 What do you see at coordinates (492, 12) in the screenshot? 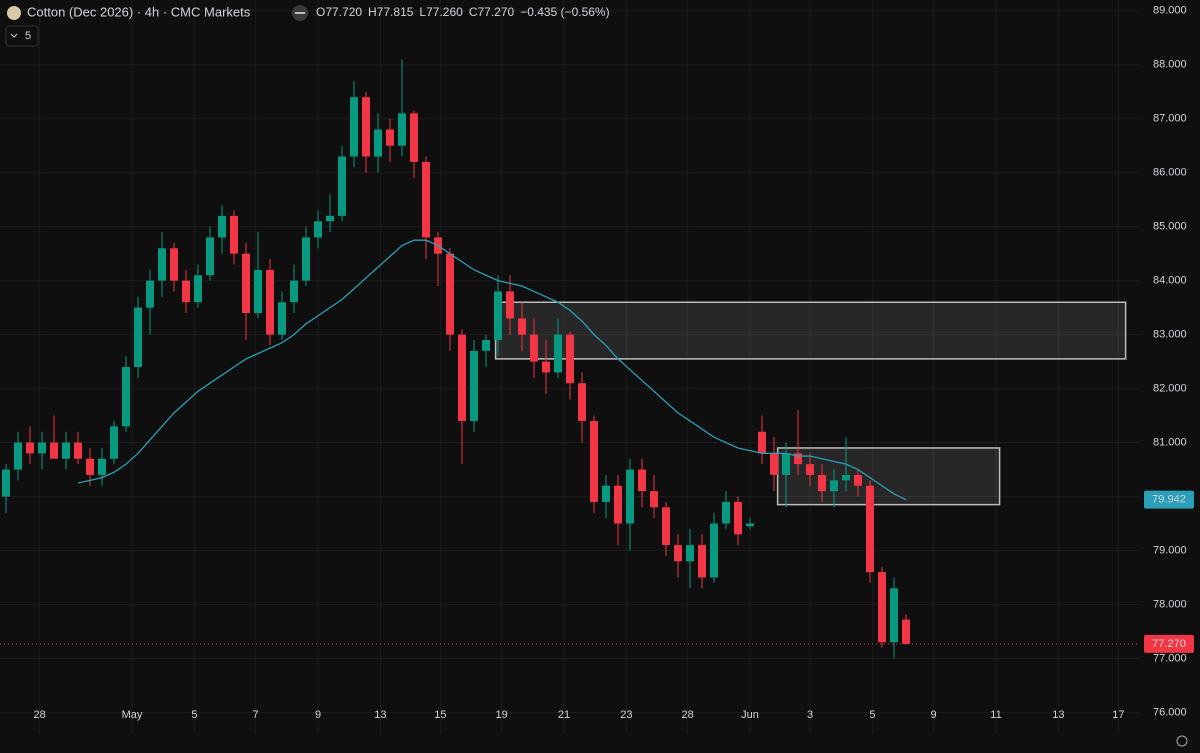
I see `ohlc-value: C77.270` at bounding box center [492, 12].